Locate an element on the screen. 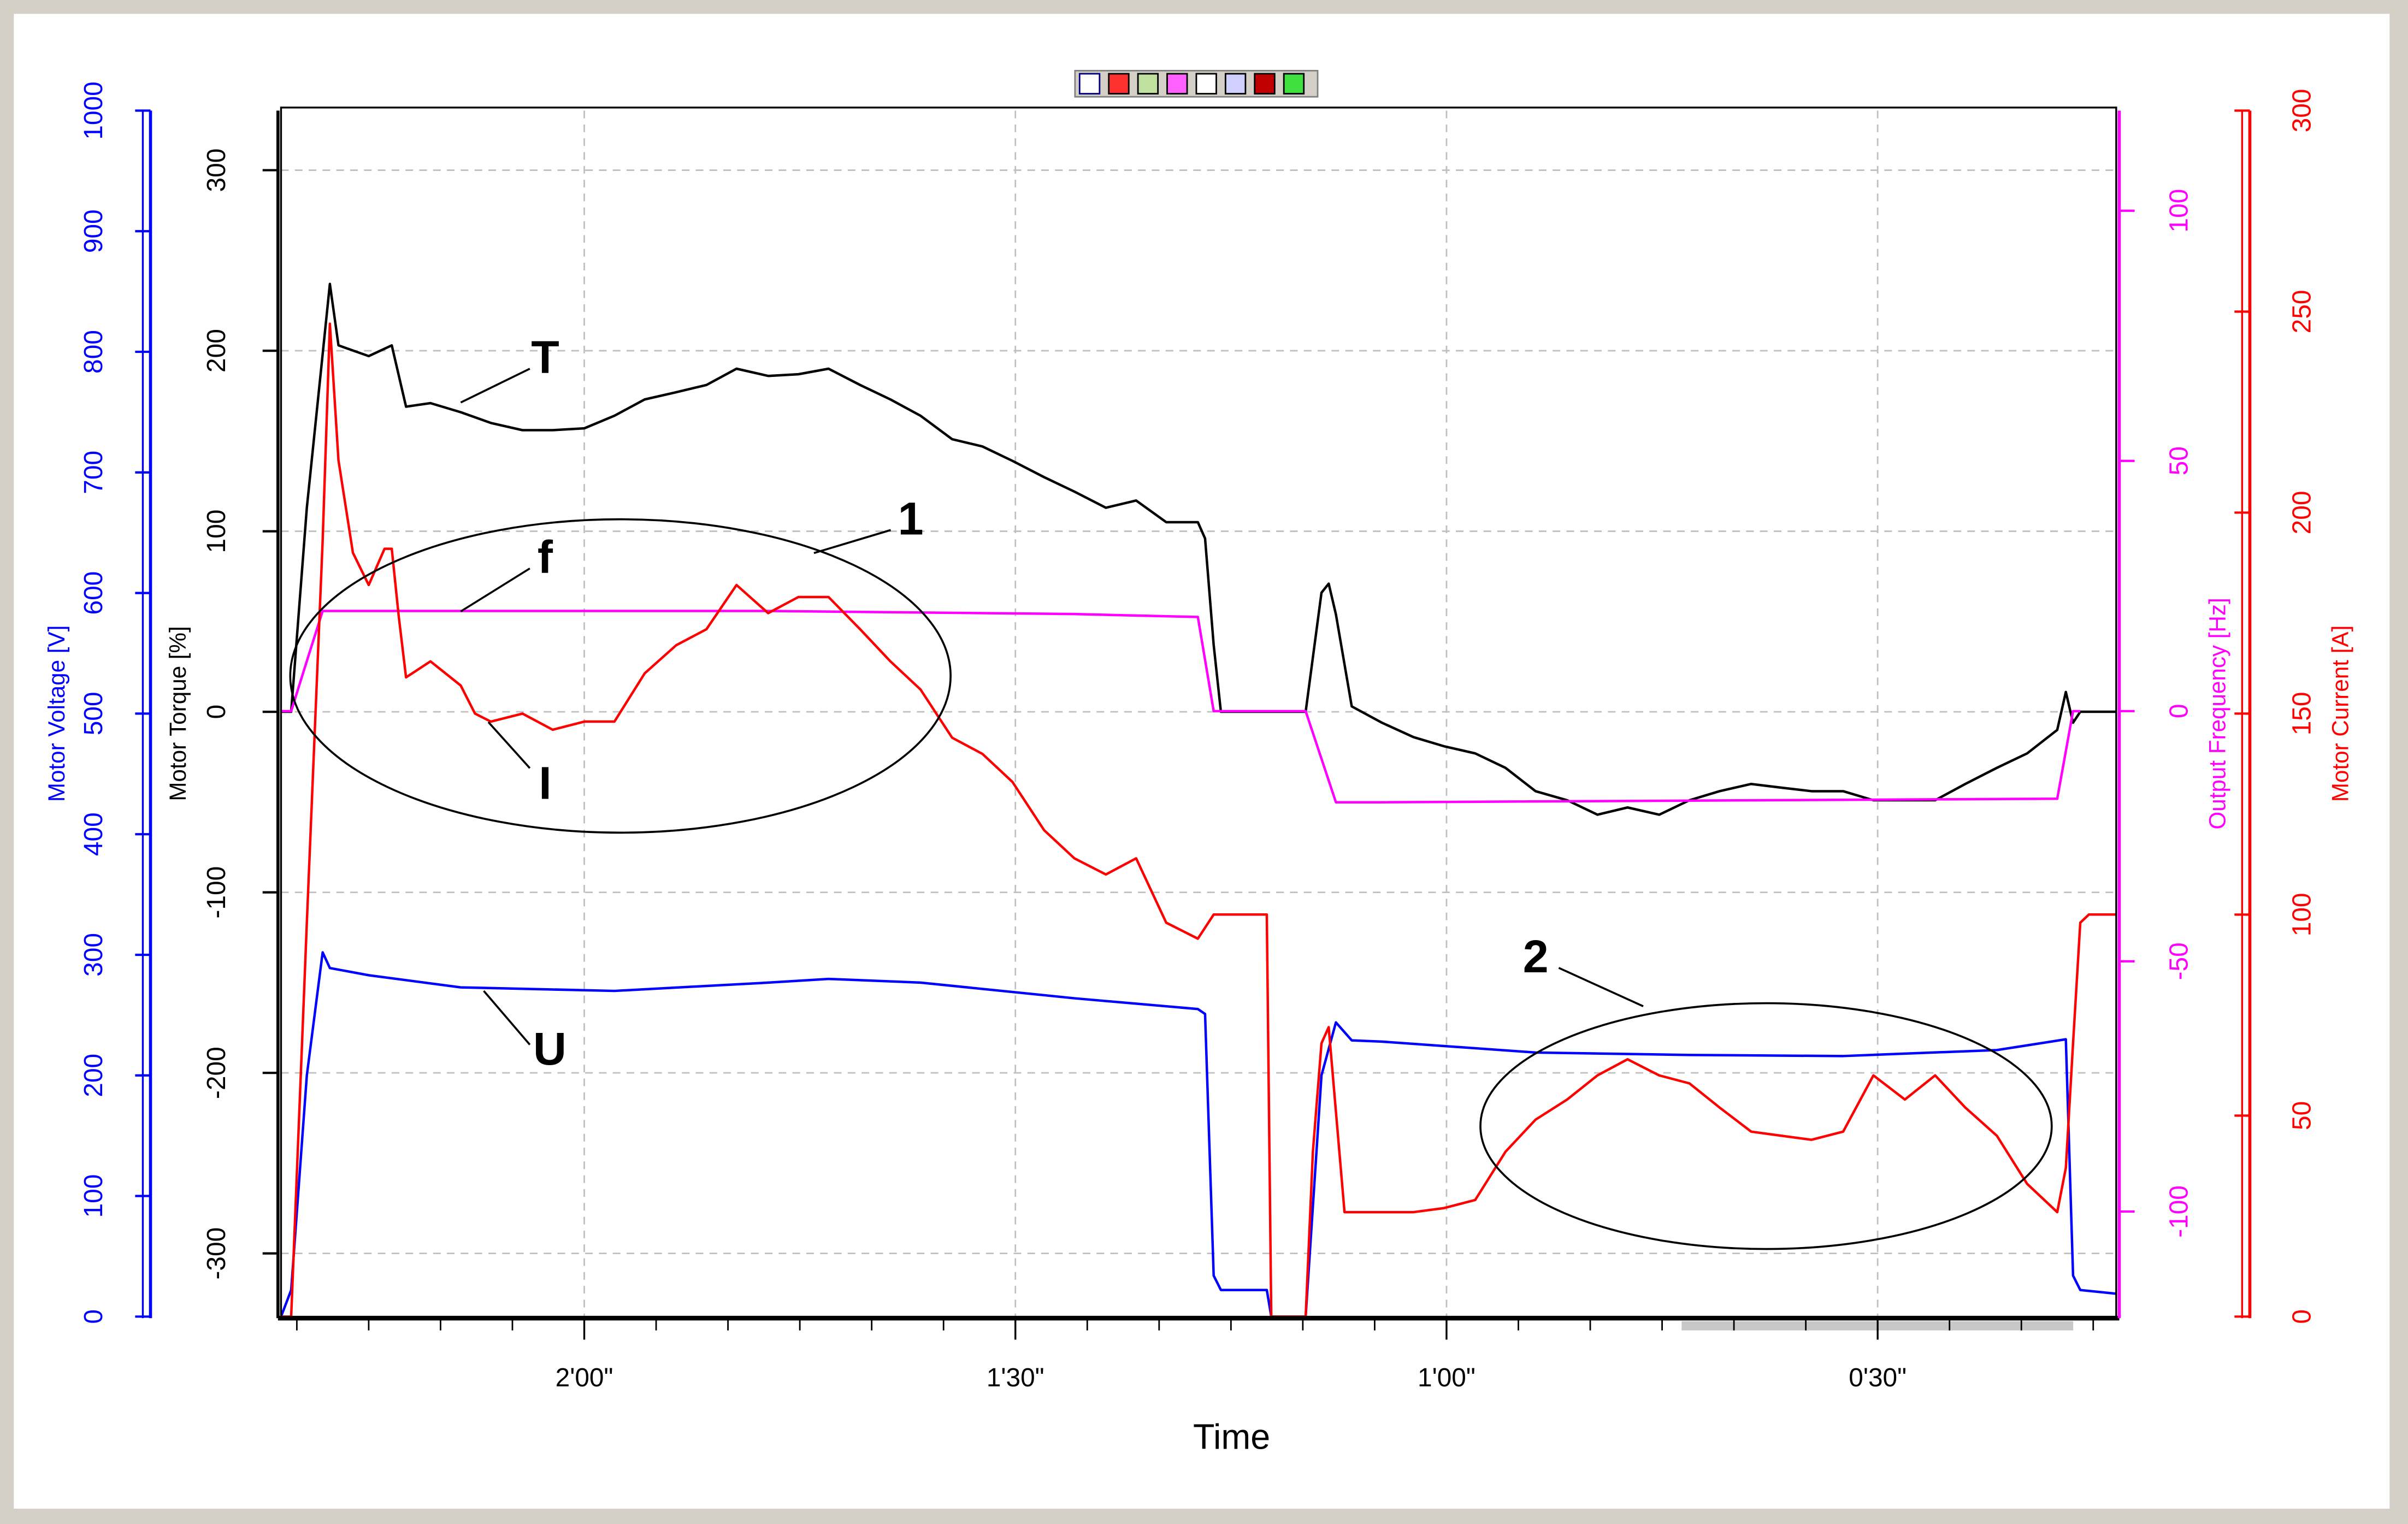  y-tick-label: 500 is located at coordinates (93, 714).